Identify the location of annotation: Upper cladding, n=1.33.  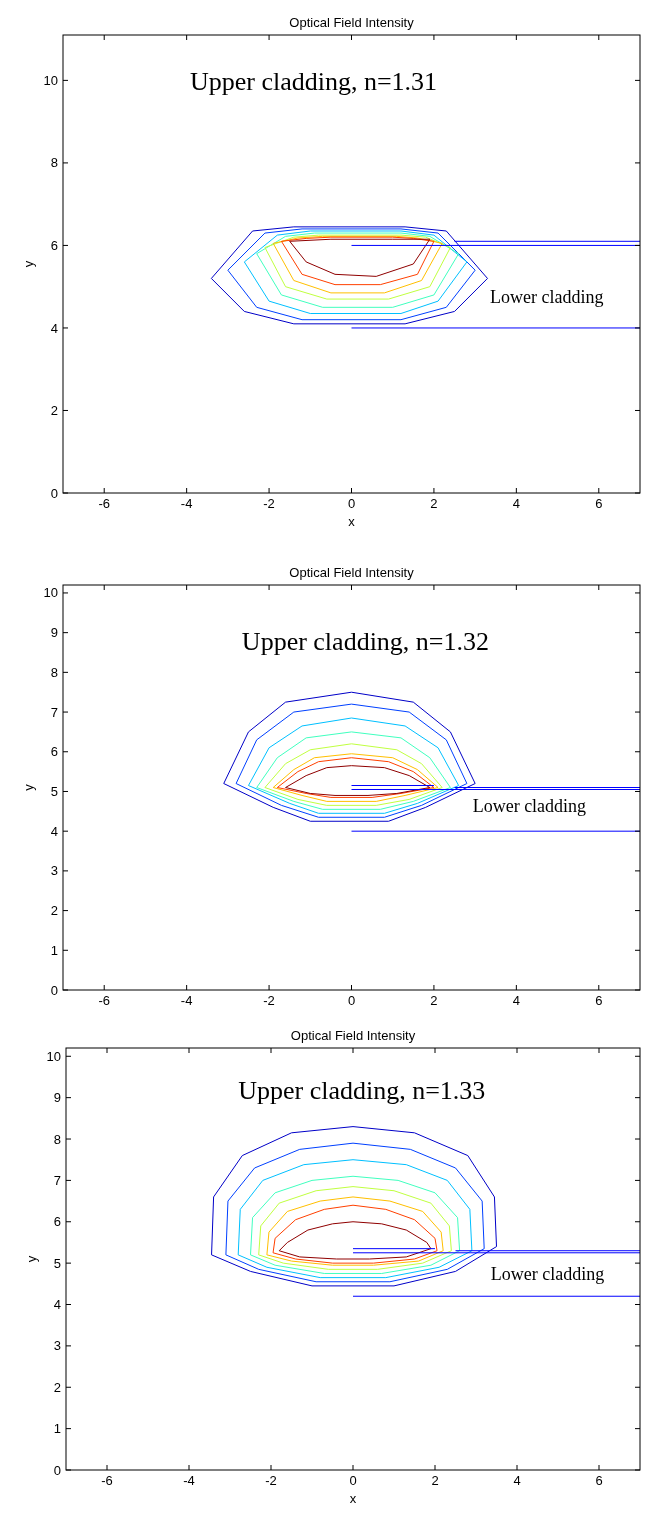
(362, 1090).